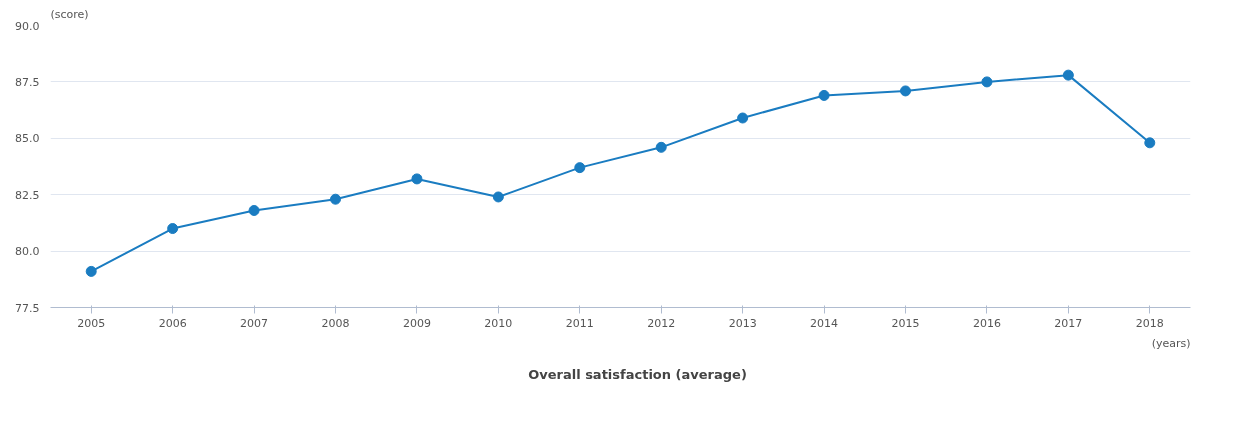  Describe the element at coordinates (172, 323) in the screenshot. I see `x-tick-label: 2006` at that location.